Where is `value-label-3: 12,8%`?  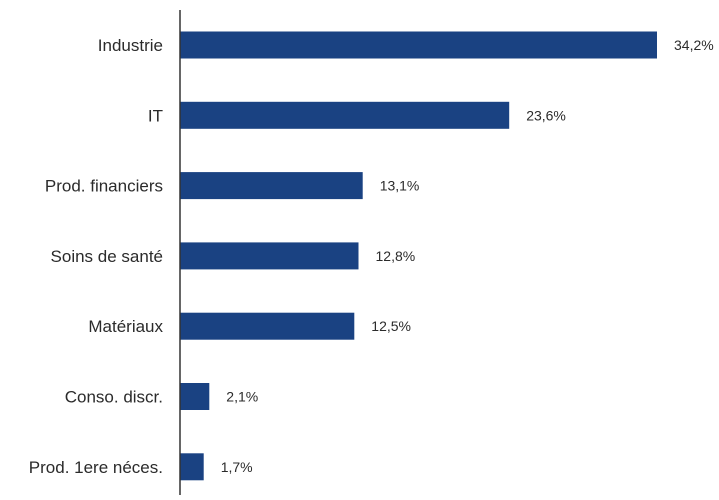
value-label-3: 12,8% is located at coordinates (396, 256).